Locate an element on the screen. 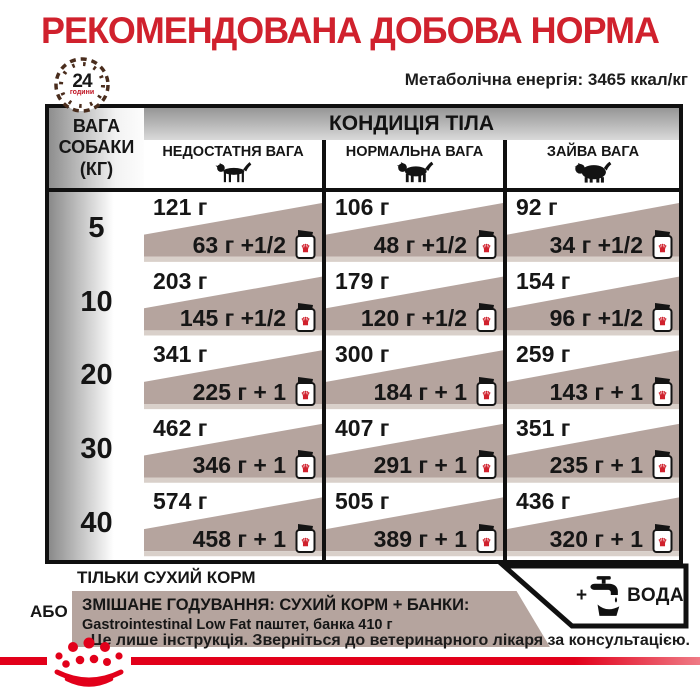 The width and height of the screenshot is (700, 700). weight-value: 40 is located at coordinates (96, 523).